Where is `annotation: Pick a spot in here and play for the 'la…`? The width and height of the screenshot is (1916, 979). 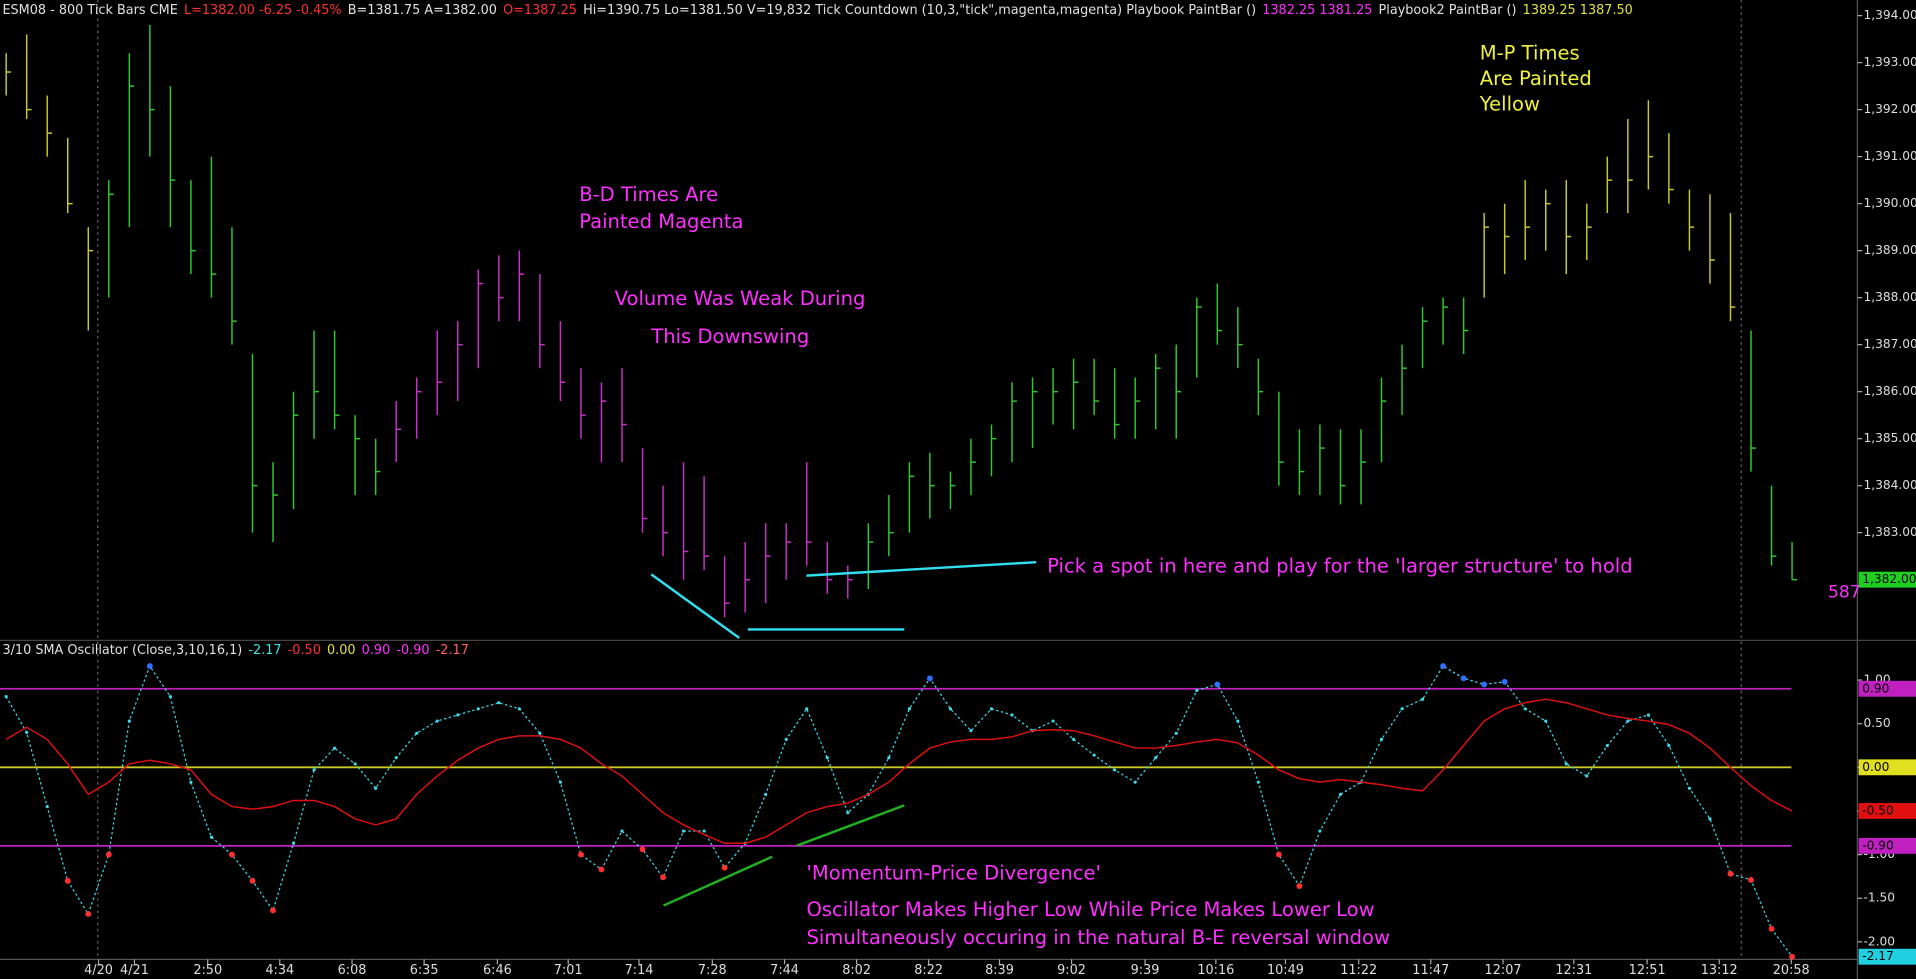 annotation: Pick a spot in here and play for the 'la… is located at coordinates (1339, 566).